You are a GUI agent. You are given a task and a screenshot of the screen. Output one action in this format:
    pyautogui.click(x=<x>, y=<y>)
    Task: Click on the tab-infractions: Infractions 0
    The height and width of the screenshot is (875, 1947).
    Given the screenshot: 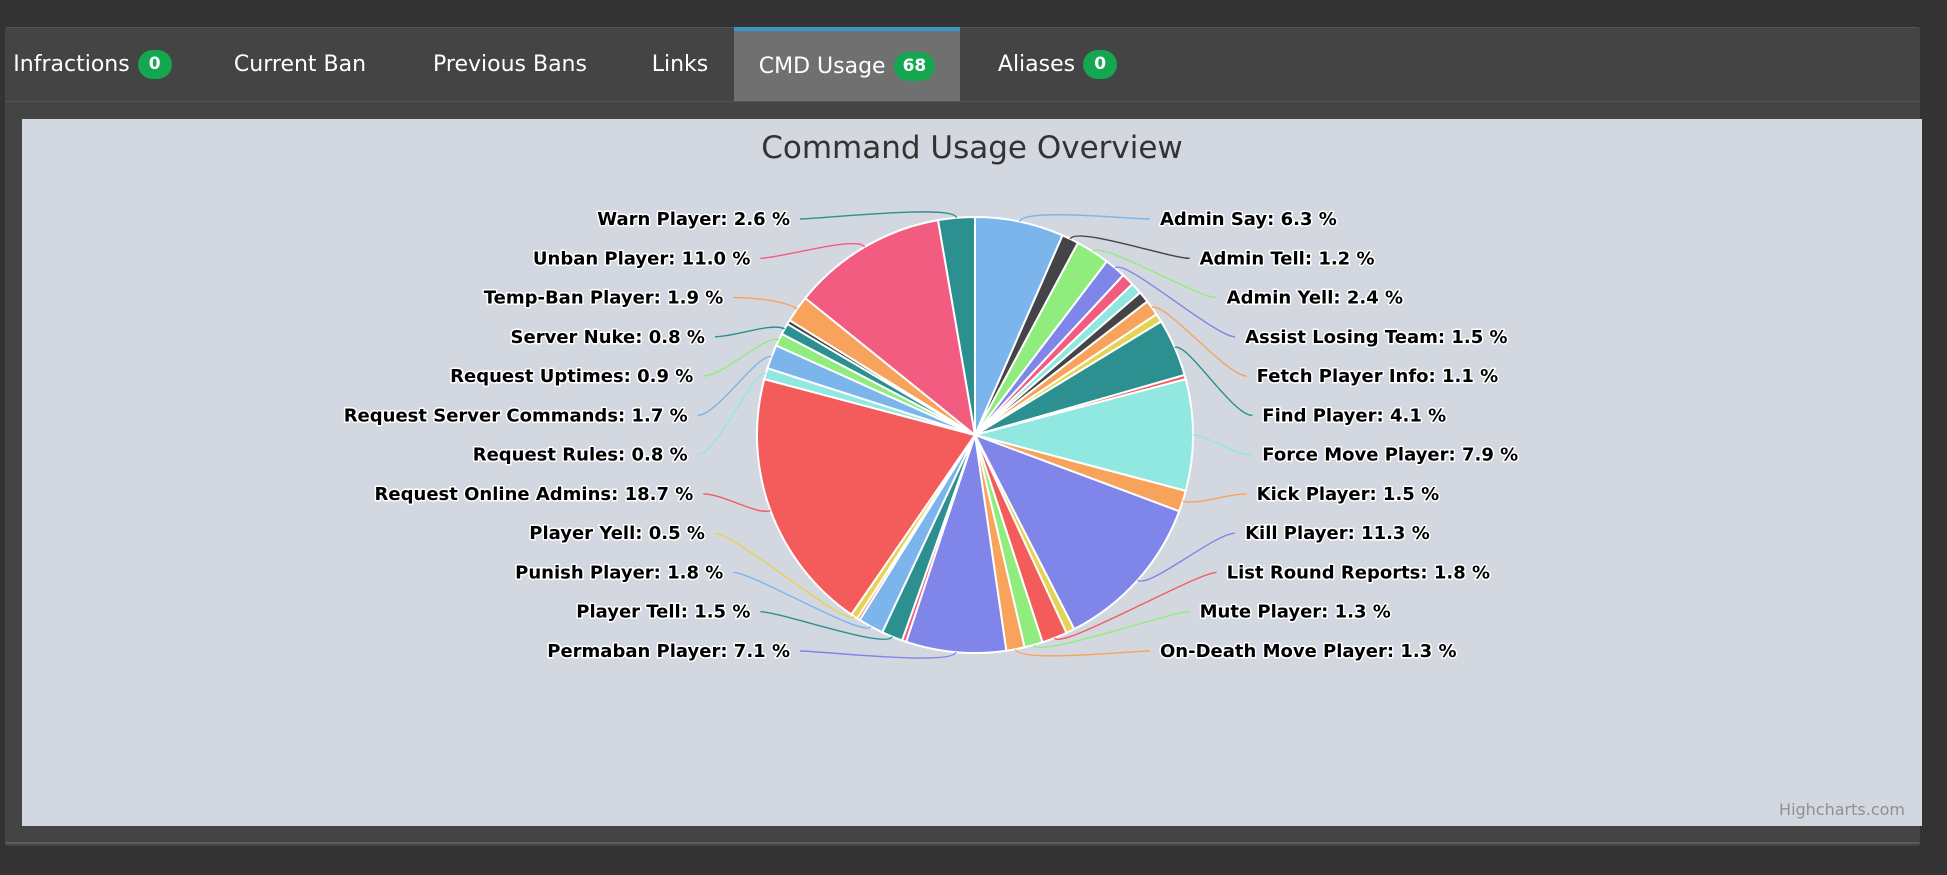 What is the action you would take?
    pyautogui.click(x=92, y=64)
    